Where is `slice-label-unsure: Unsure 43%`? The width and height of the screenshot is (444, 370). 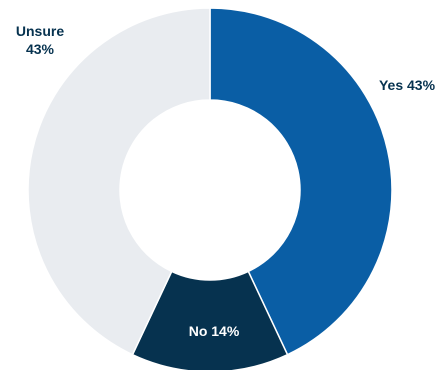 slice-label-unsure: Unsure 43% is located at coordinates (40, 40).